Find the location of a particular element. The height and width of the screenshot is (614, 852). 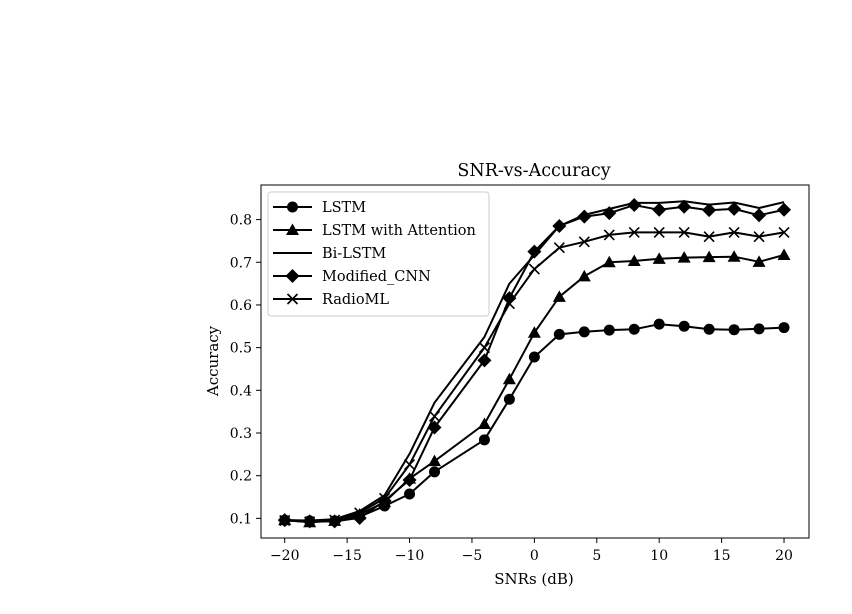

y-tick-label: 0.4 is located at coordinates (241, 391).